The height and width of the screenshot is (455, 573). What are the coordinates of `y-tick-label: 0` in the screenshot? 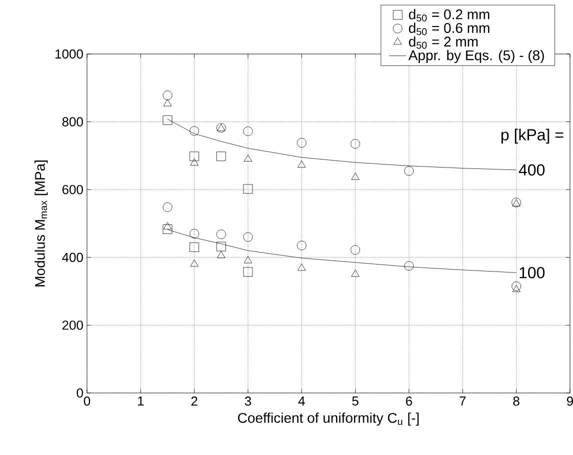 It's located at (79, 393).